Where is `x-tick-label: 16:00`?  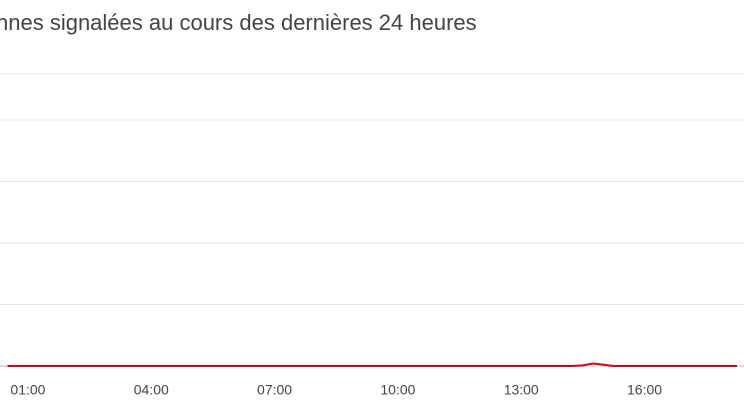 x-tick-label: 16:00 is located at coordinates (644, 390).